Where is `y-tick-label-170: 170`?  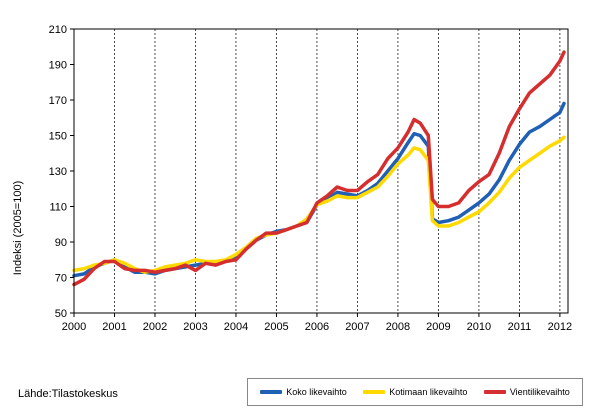
y-tick-label-170: 170 is located at coordinates (58, 101).